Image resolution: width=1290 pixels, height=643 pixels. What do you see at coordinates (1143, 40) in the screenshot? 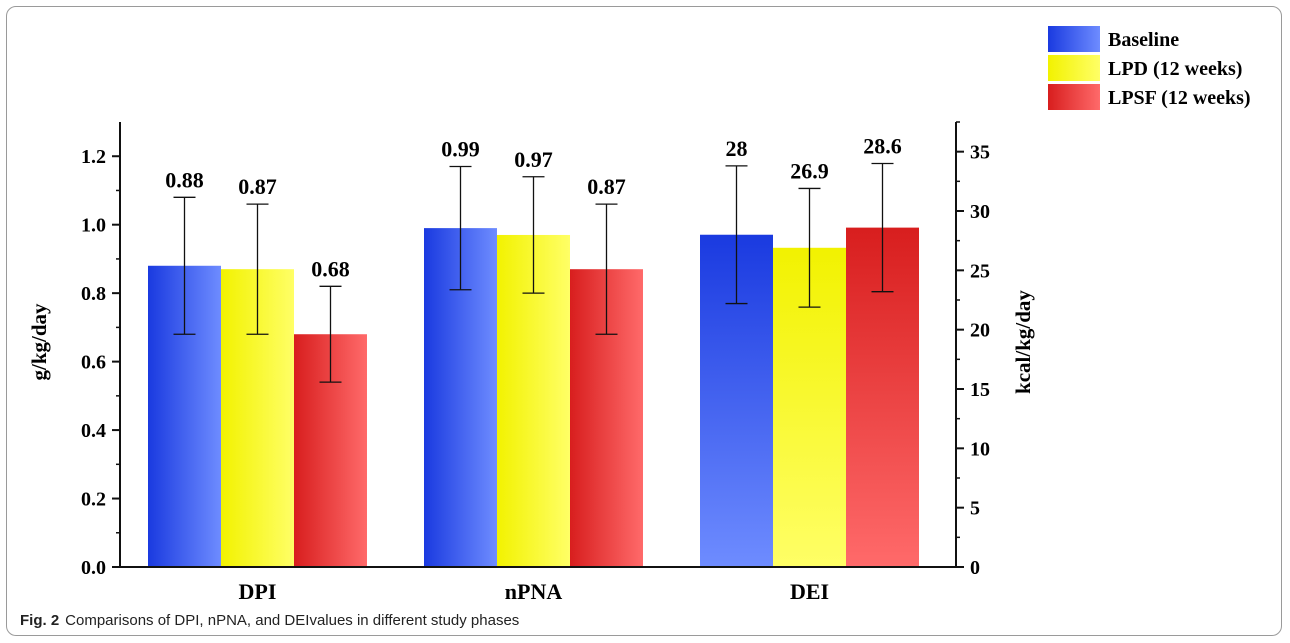
I see `legend-label-0: Baseline` at bounding box center [1143, 40].